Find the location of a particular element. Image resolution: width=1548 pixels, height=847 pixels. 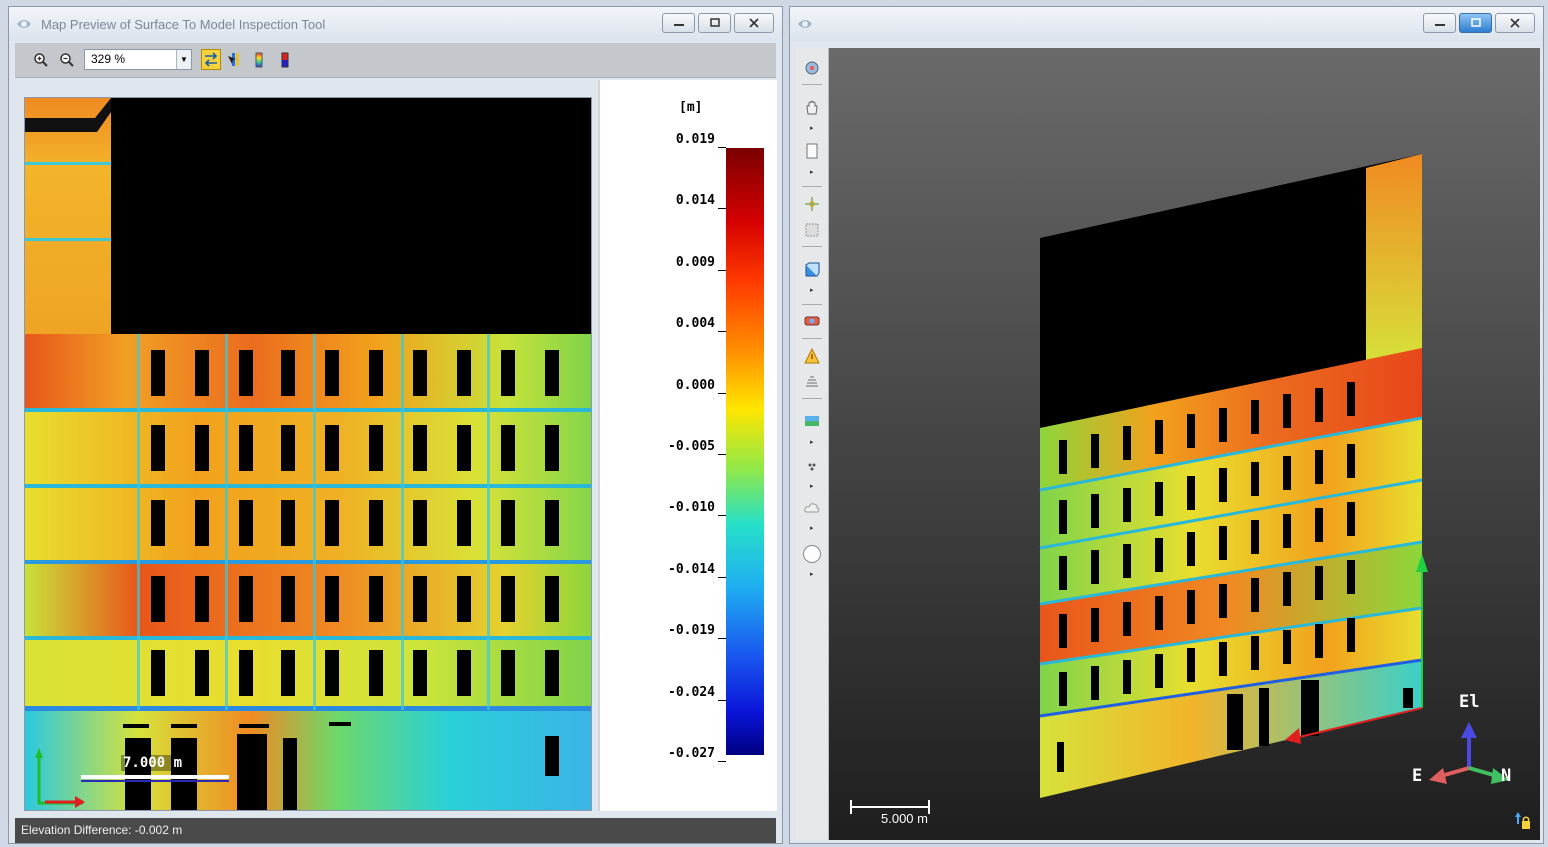

legend-tick-label: -0.027 is located at coordinates (691, 753).